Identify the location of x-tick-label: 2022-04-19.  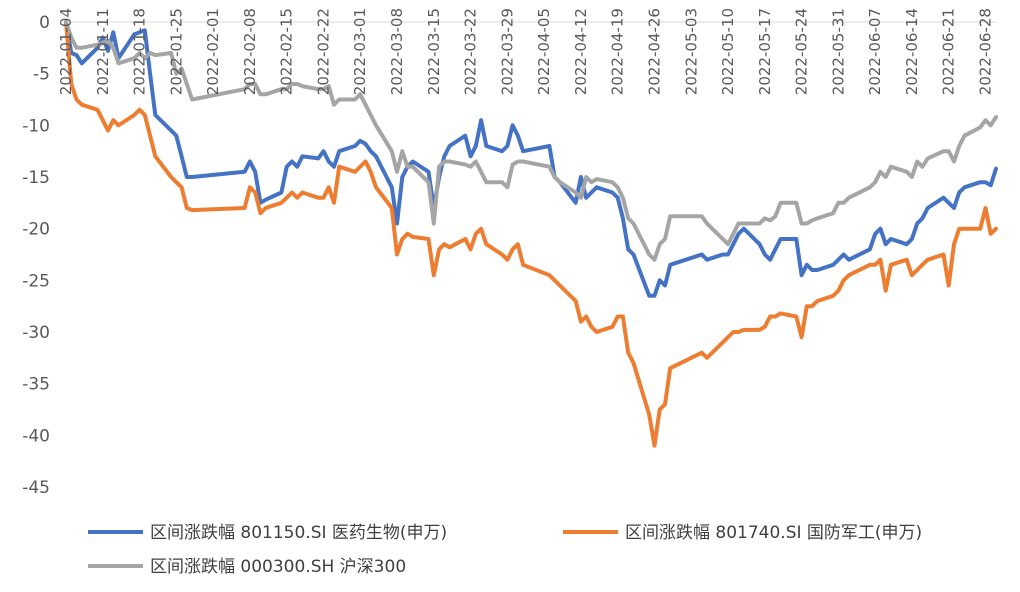
(618, 51).